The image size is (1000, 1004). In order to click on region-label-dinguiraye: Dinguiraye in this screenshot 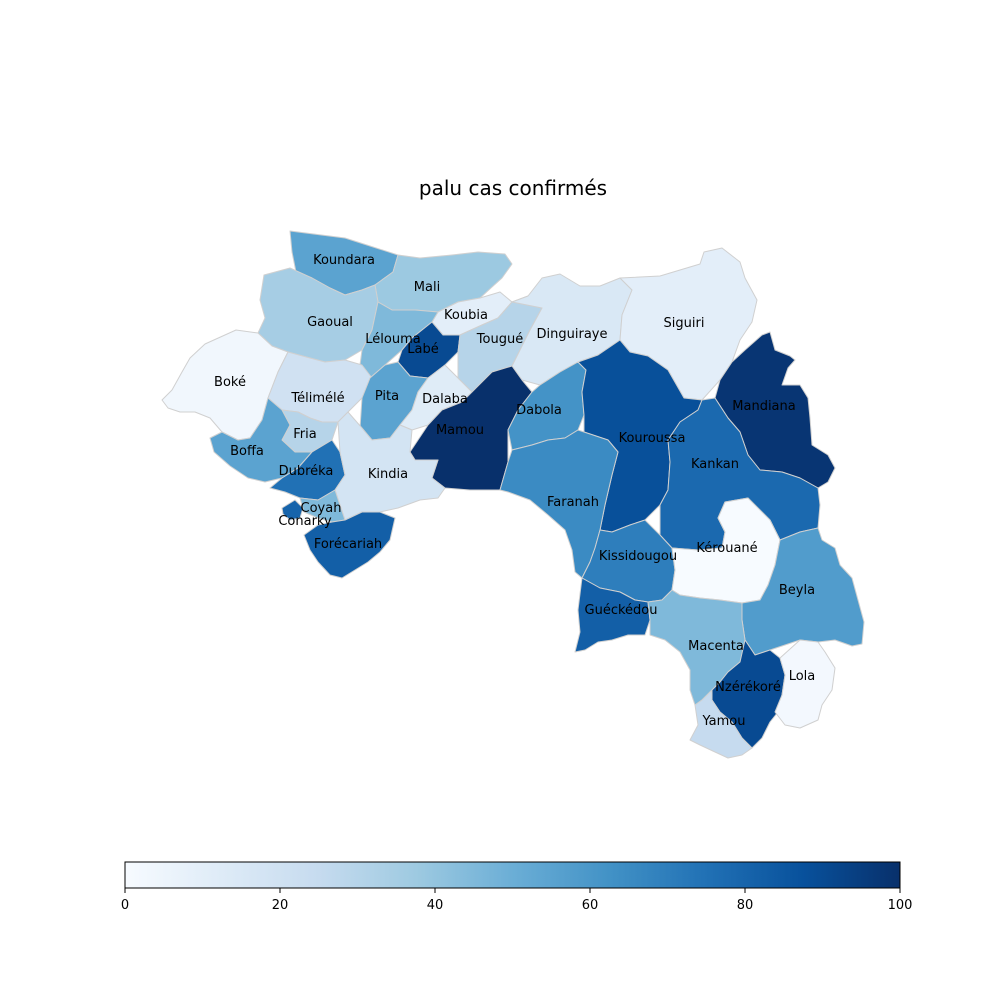, I will do `click(572, 334)`.